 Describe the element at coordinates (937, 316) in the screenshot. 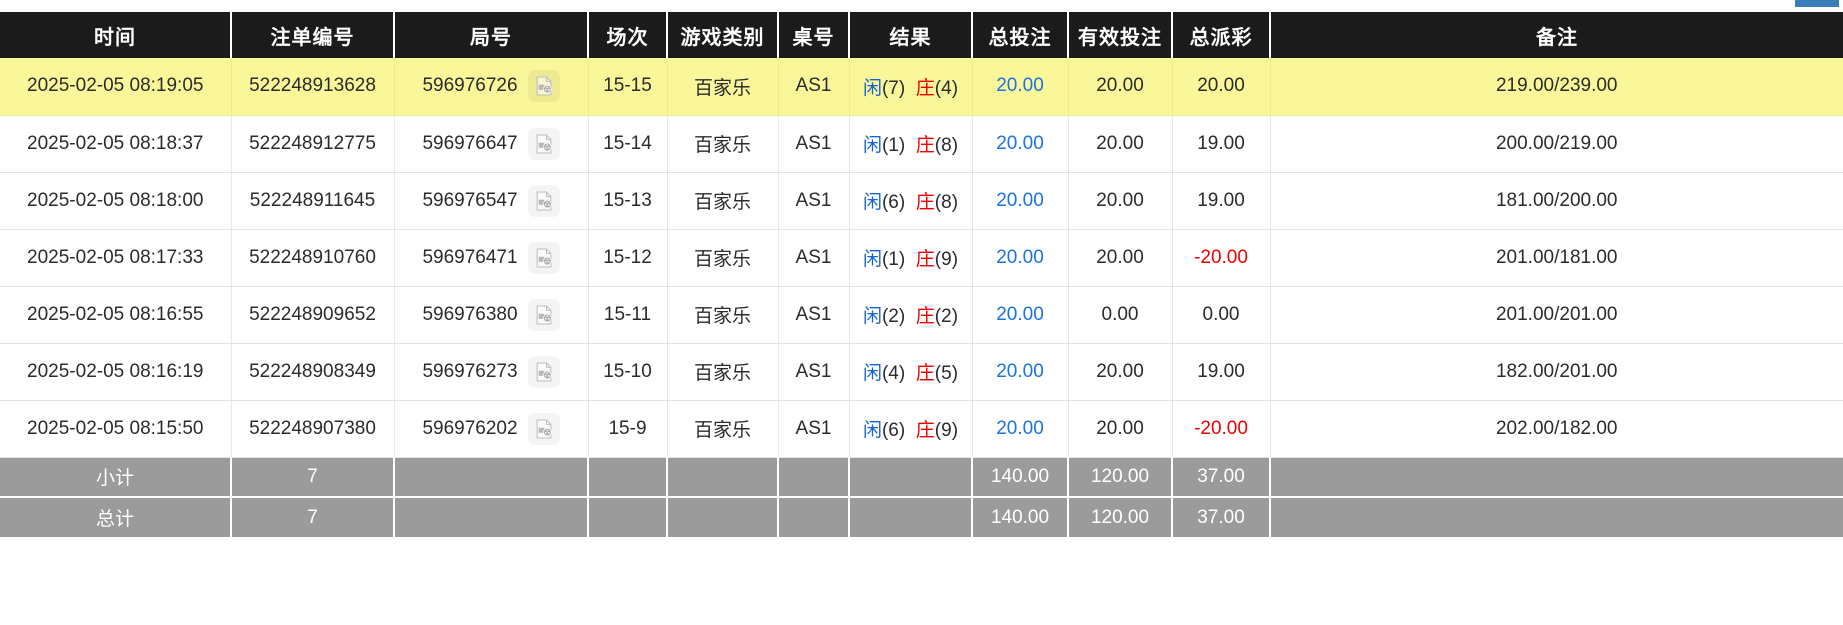

I see `result-banker: 庄(2)` at that location.